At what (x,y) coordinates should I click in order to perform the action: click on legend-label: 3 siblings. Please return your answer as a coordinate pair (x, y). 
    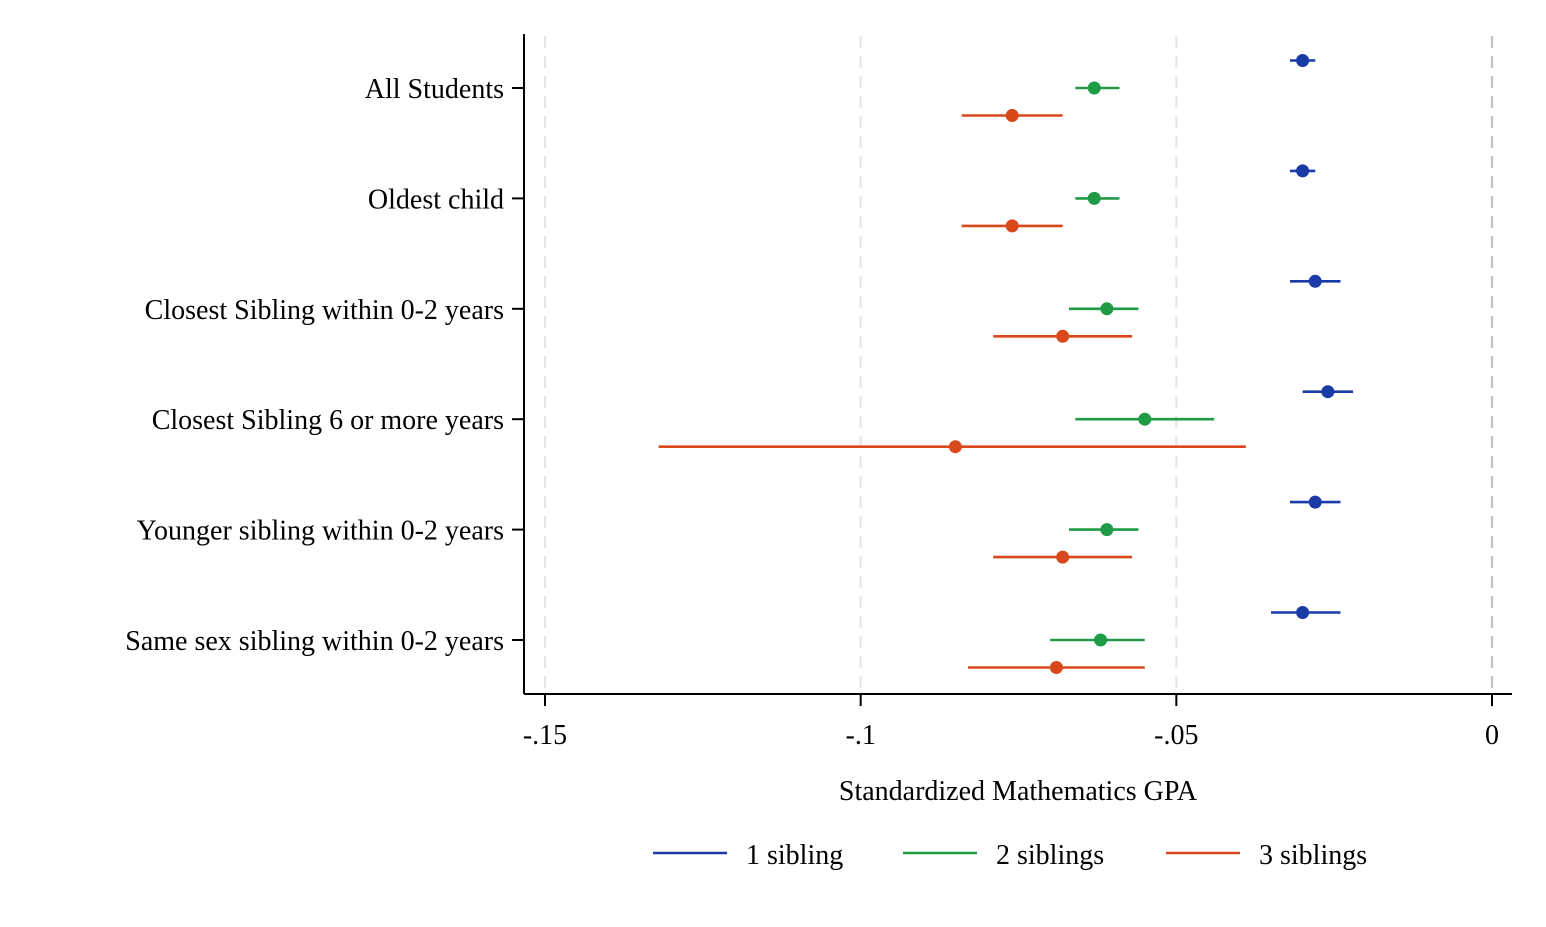
    Looking at the image, I should click on (1313, 855).